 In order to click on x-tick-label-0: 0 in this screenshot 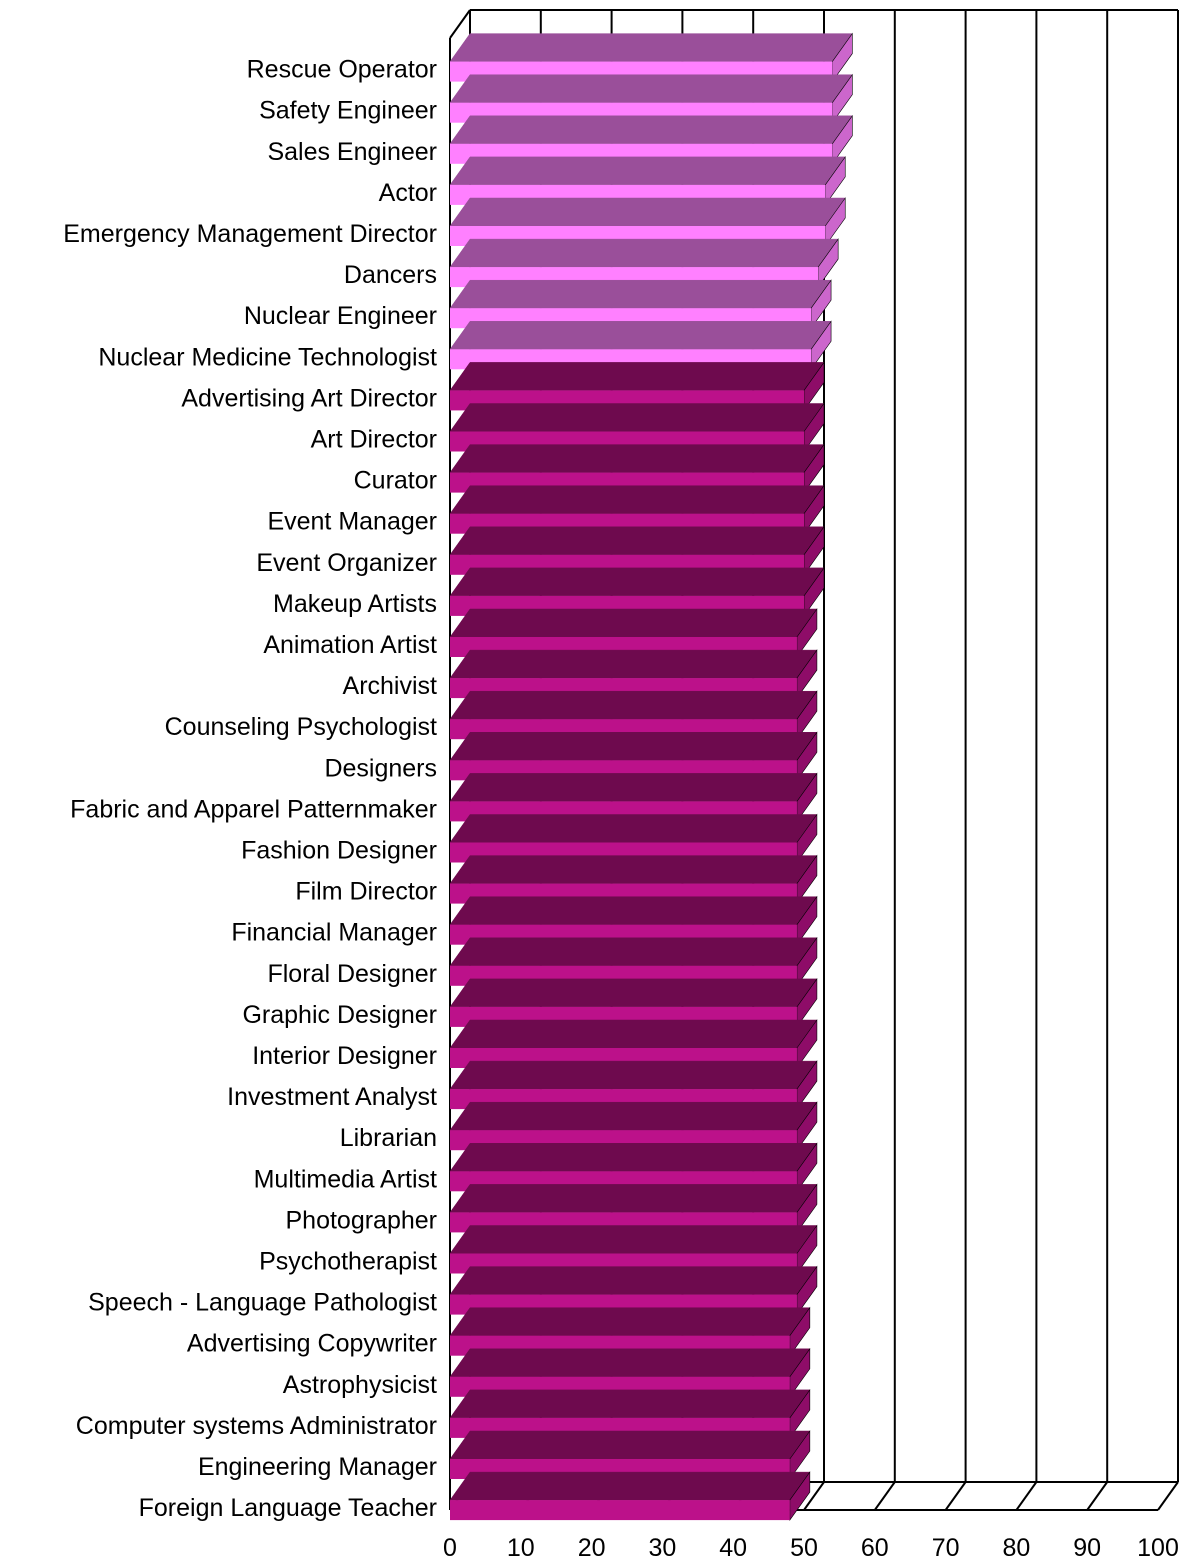, I will do `click(450, 1547)`.